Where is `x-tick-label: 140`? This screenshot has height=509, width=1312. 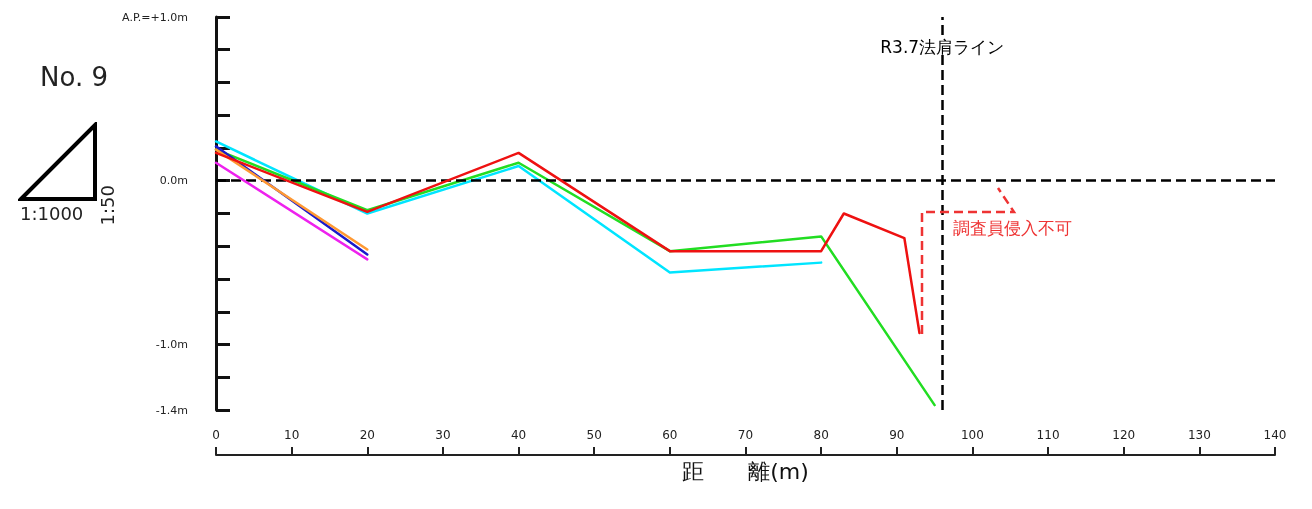
x-tick-label: 140 is located at coordinates (1275, 435).